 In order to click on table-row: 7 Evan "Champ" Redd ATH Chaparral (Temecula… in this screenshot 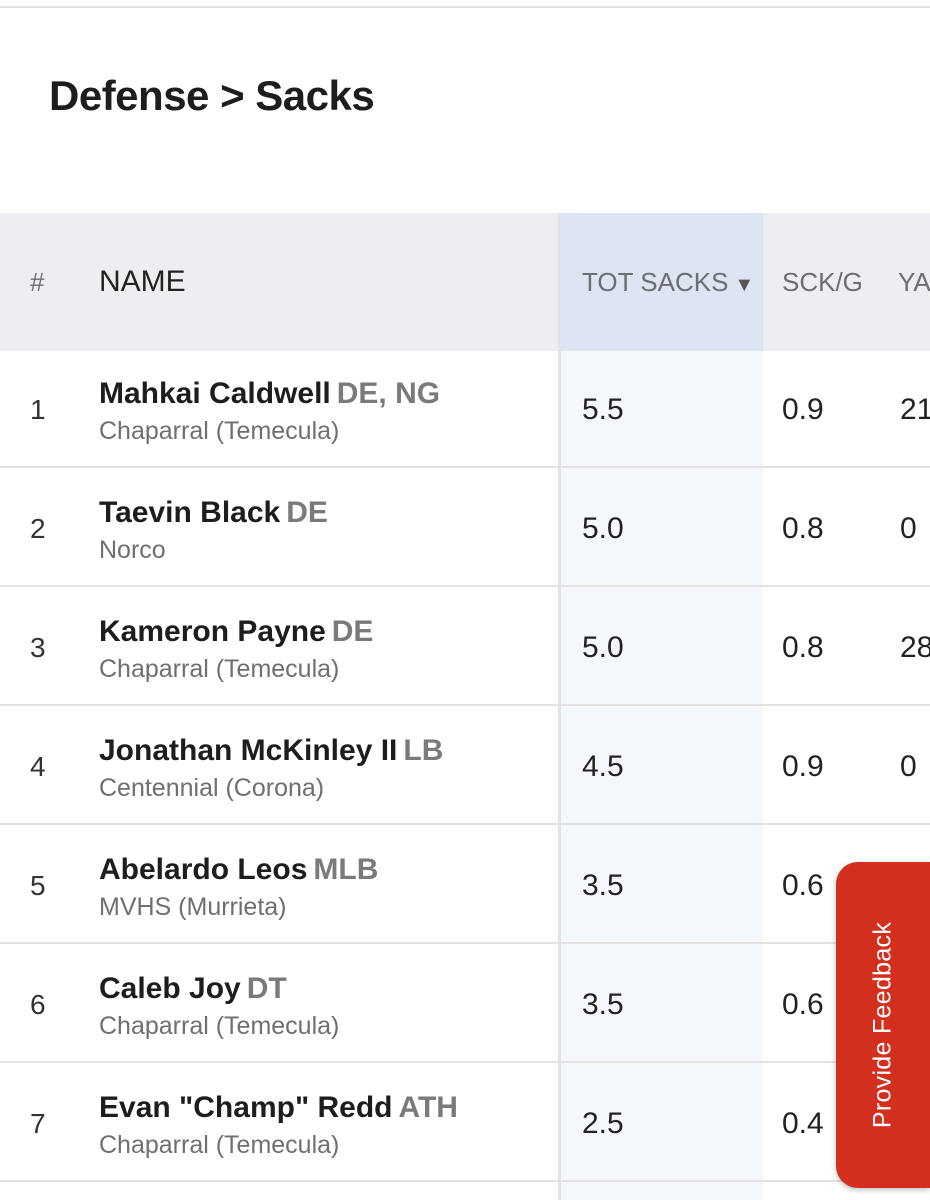, I will do `click(465, 1123)`.